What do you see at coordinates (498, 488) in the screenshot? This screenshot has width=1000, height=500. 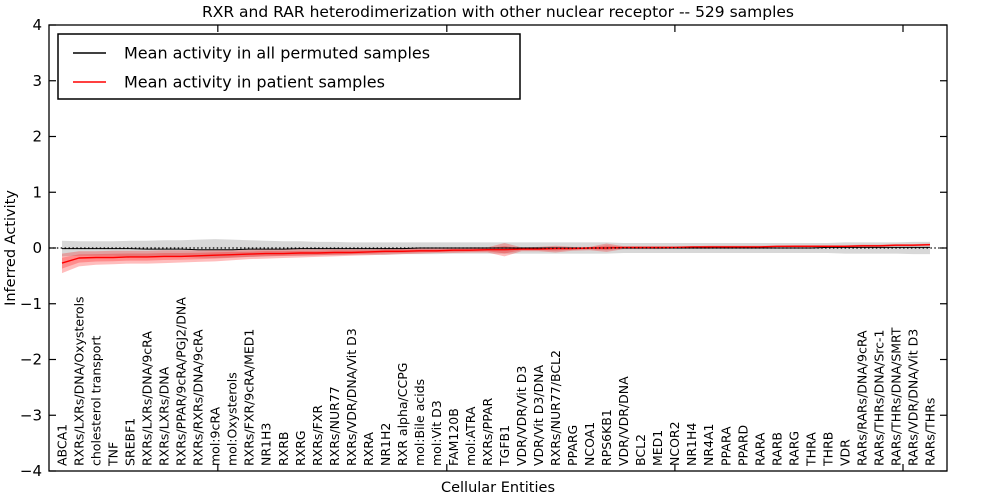 I see `x-axis-label: Cellular Entities` at bounding box center [498, 488].